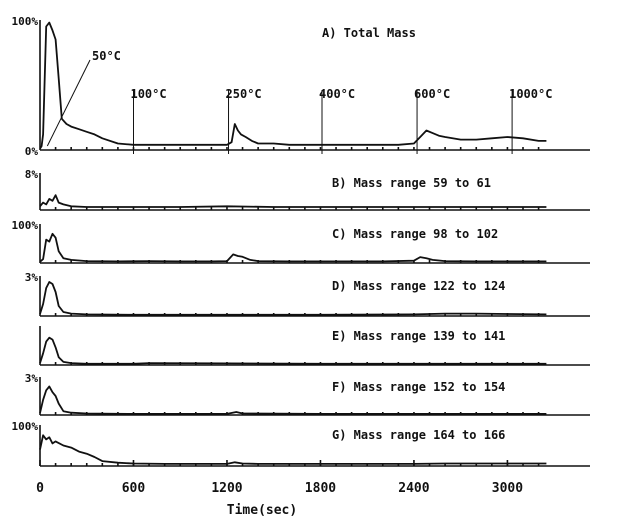  What do you see at coordinates (413, 488) in the screenshot?
I see `x-tick-label: 2400` at bounding box center [413, 488].